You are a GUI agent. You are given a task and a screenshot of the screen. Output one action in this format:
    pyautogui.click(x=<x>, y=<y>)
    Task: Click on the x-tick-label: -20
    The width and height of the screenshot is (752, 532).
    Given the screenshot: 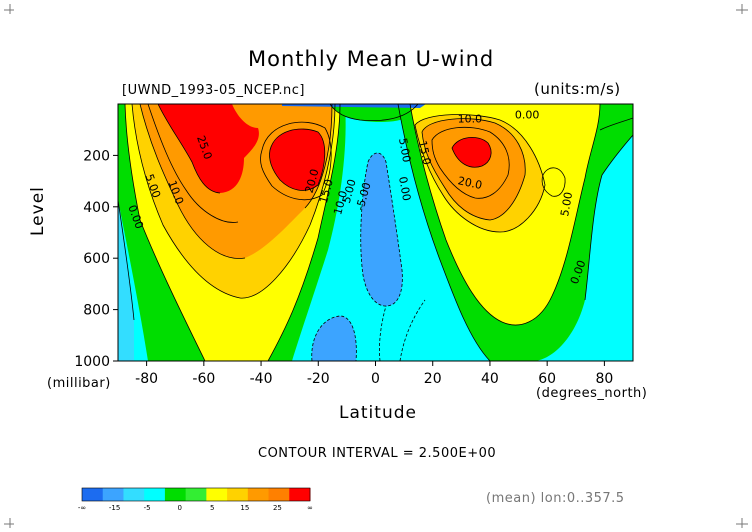 What is the action you would take?
    pyautogui.click(x=318, y=379)
    